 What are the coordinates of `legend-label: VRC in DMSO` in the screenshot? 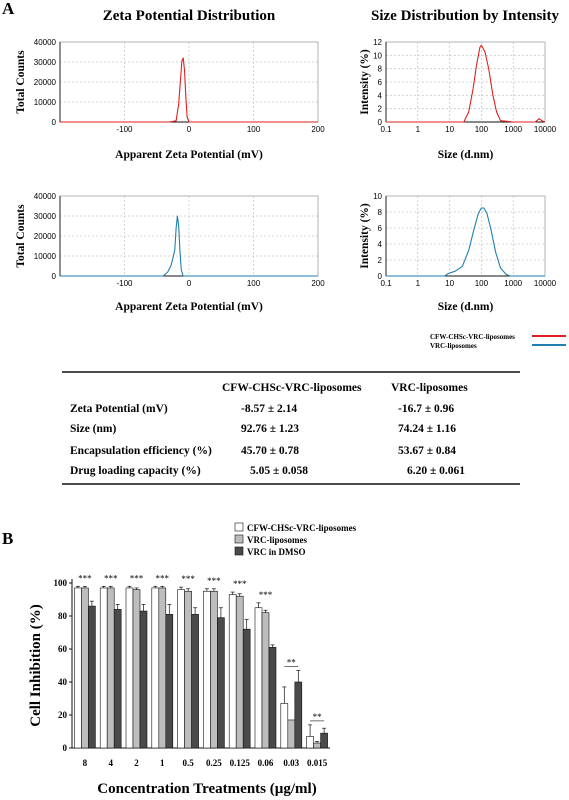 It's located at (276, 552).